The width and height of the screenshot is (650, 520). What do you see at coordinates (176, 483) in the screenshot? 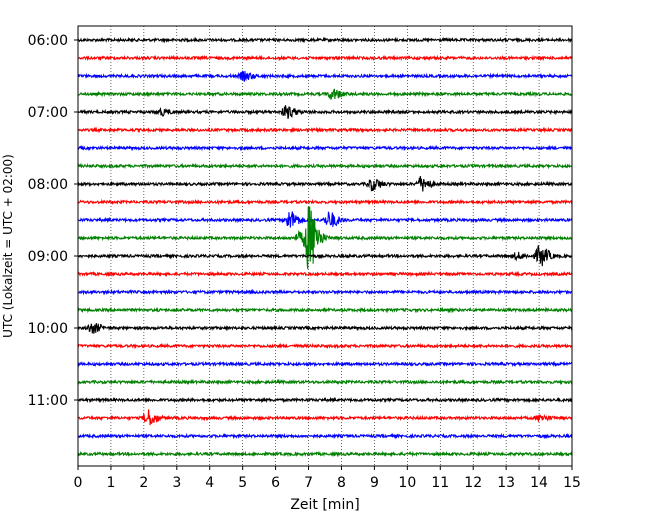
I see `x-tick-label: 3` at bounding box center [176, 483].